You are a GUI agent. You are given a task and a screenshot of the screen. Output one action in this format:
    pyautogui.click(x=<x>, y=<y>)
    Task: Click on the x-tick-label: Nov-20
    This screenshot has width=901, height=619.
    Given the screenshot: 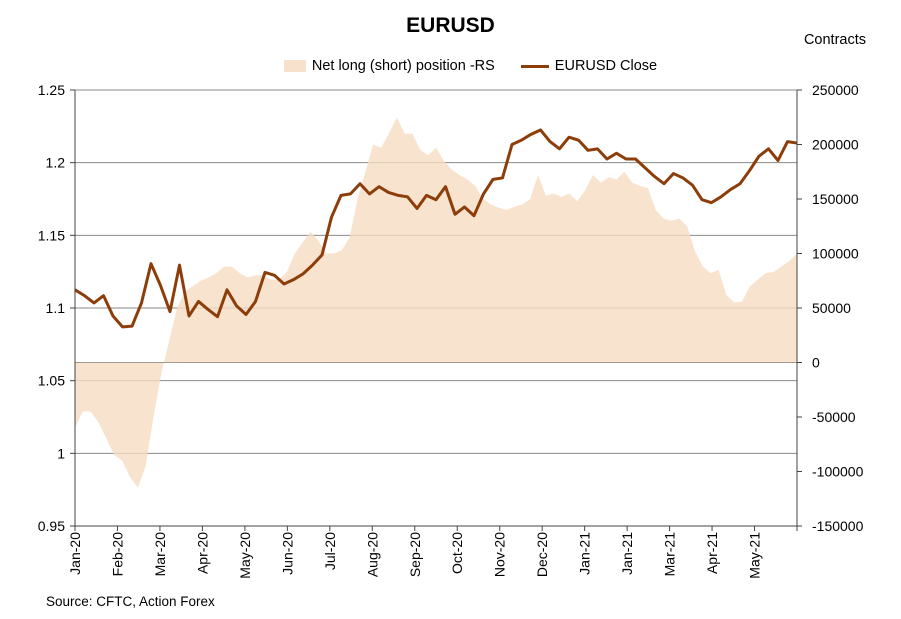 What is the action you would take?
    pyautogui.click(x=500, y=554)
    